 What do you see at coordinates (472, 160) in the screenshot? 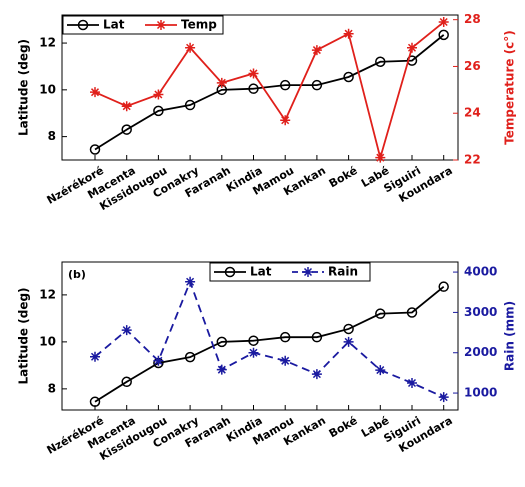
I see `y2-tick-label: 22` at bounding box center [472, 160].